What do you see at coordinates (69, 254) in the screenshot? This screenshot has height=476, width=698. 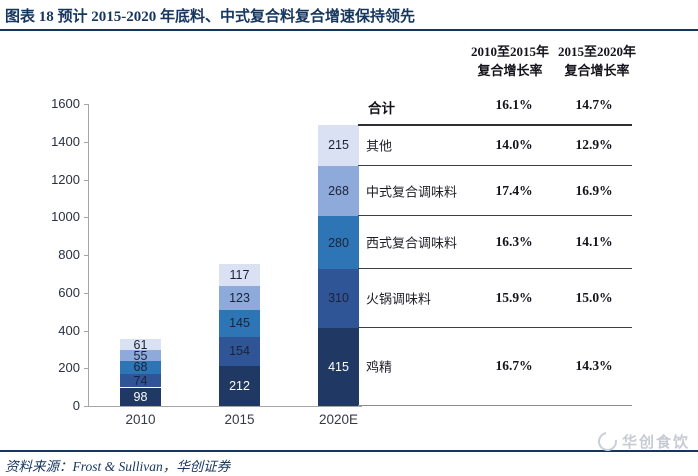 I see `y-tick-label: 800` at bounding box center [69, 254].